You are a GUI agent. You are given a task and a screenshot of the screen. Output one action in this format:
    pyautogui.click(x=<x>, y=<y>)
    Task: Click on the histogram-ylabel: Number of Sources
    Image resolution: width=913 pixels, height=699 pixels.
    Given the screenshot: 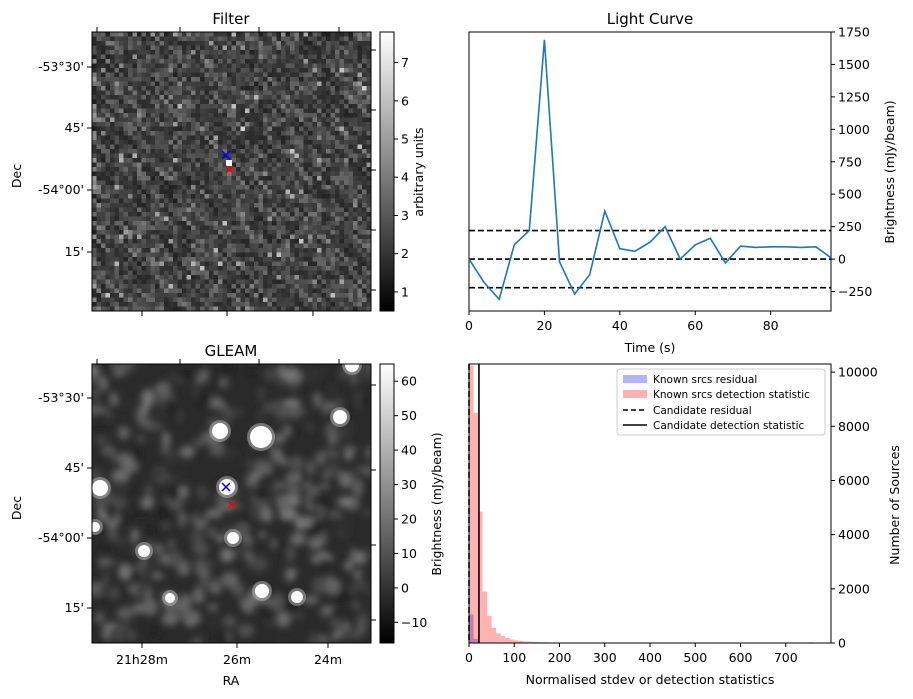 What is the action you would take?
    pyautogui.click(x=894, y=505)
    